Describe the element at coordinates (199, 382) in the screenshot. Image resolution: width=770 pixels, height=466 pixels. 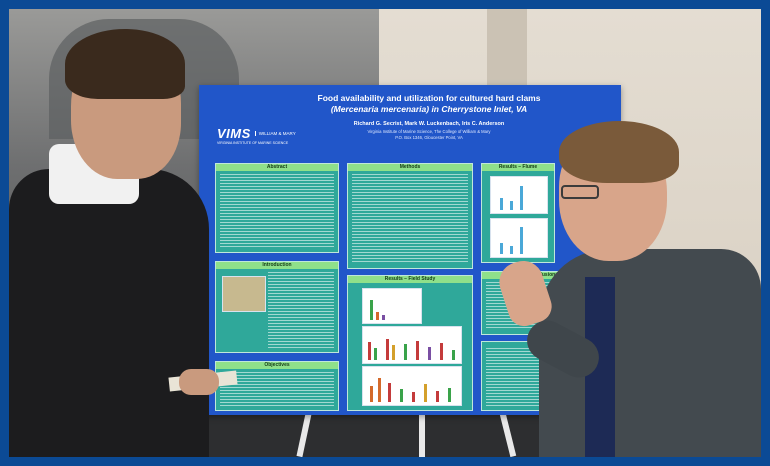
I see `person-left-hand` at that location.